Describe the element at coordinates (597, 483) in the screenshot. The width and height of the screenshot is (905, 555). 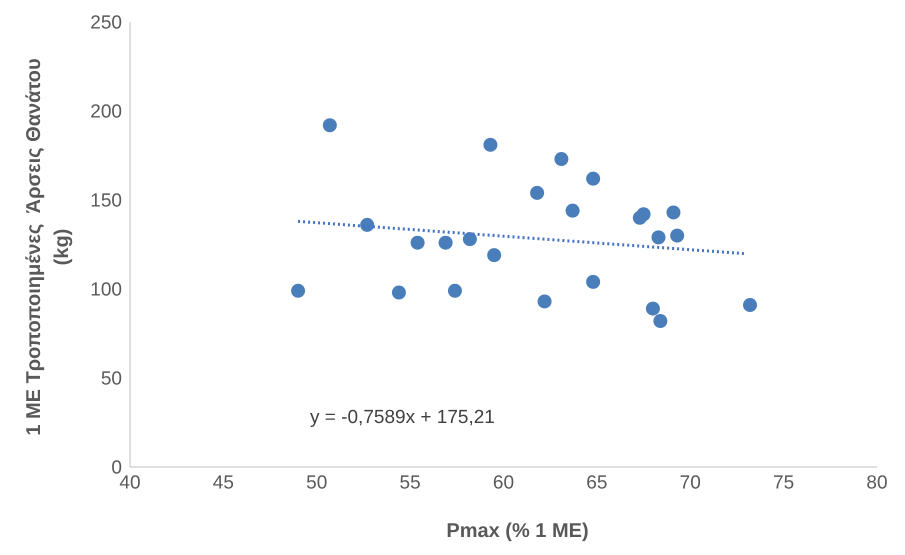
I see `x-tick-label: 65` at that location.